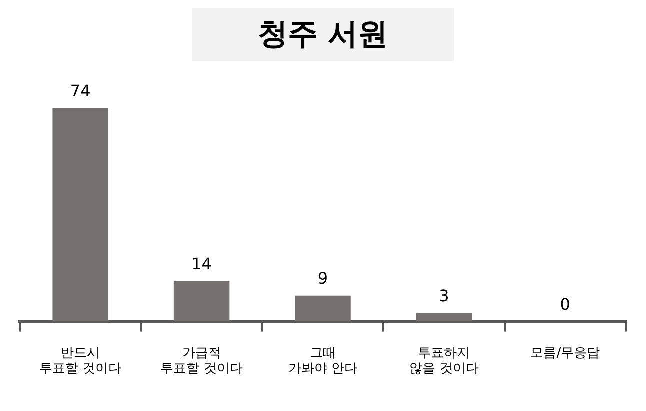 The image size is (646, 411). Describe the element at coordinates (444, 296) in the screenshot. I see `data-label: 3` at that location.